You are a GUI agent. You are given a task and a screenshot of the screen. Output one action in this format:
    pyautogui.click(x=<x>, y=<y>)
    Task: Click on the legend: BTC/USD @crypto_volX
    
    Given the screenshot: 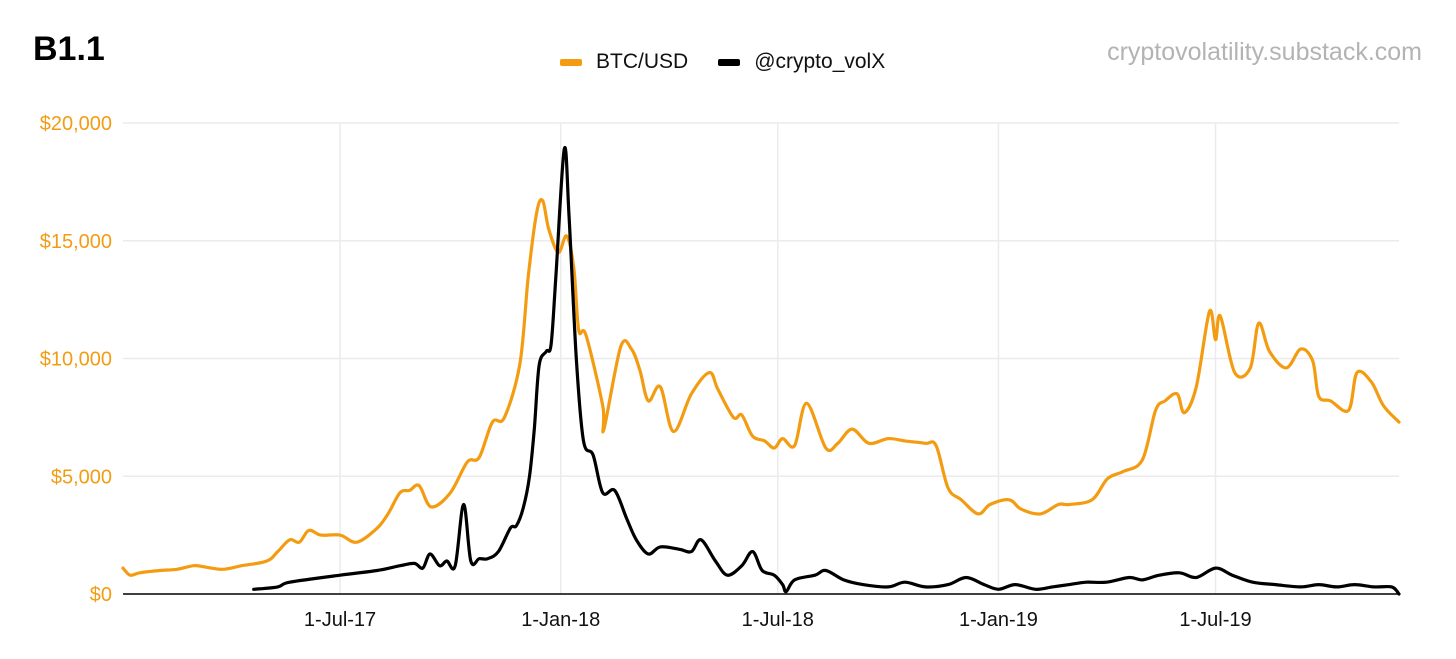 What is the action you would take?
    pyautogui.click(x=737, y=62)
    